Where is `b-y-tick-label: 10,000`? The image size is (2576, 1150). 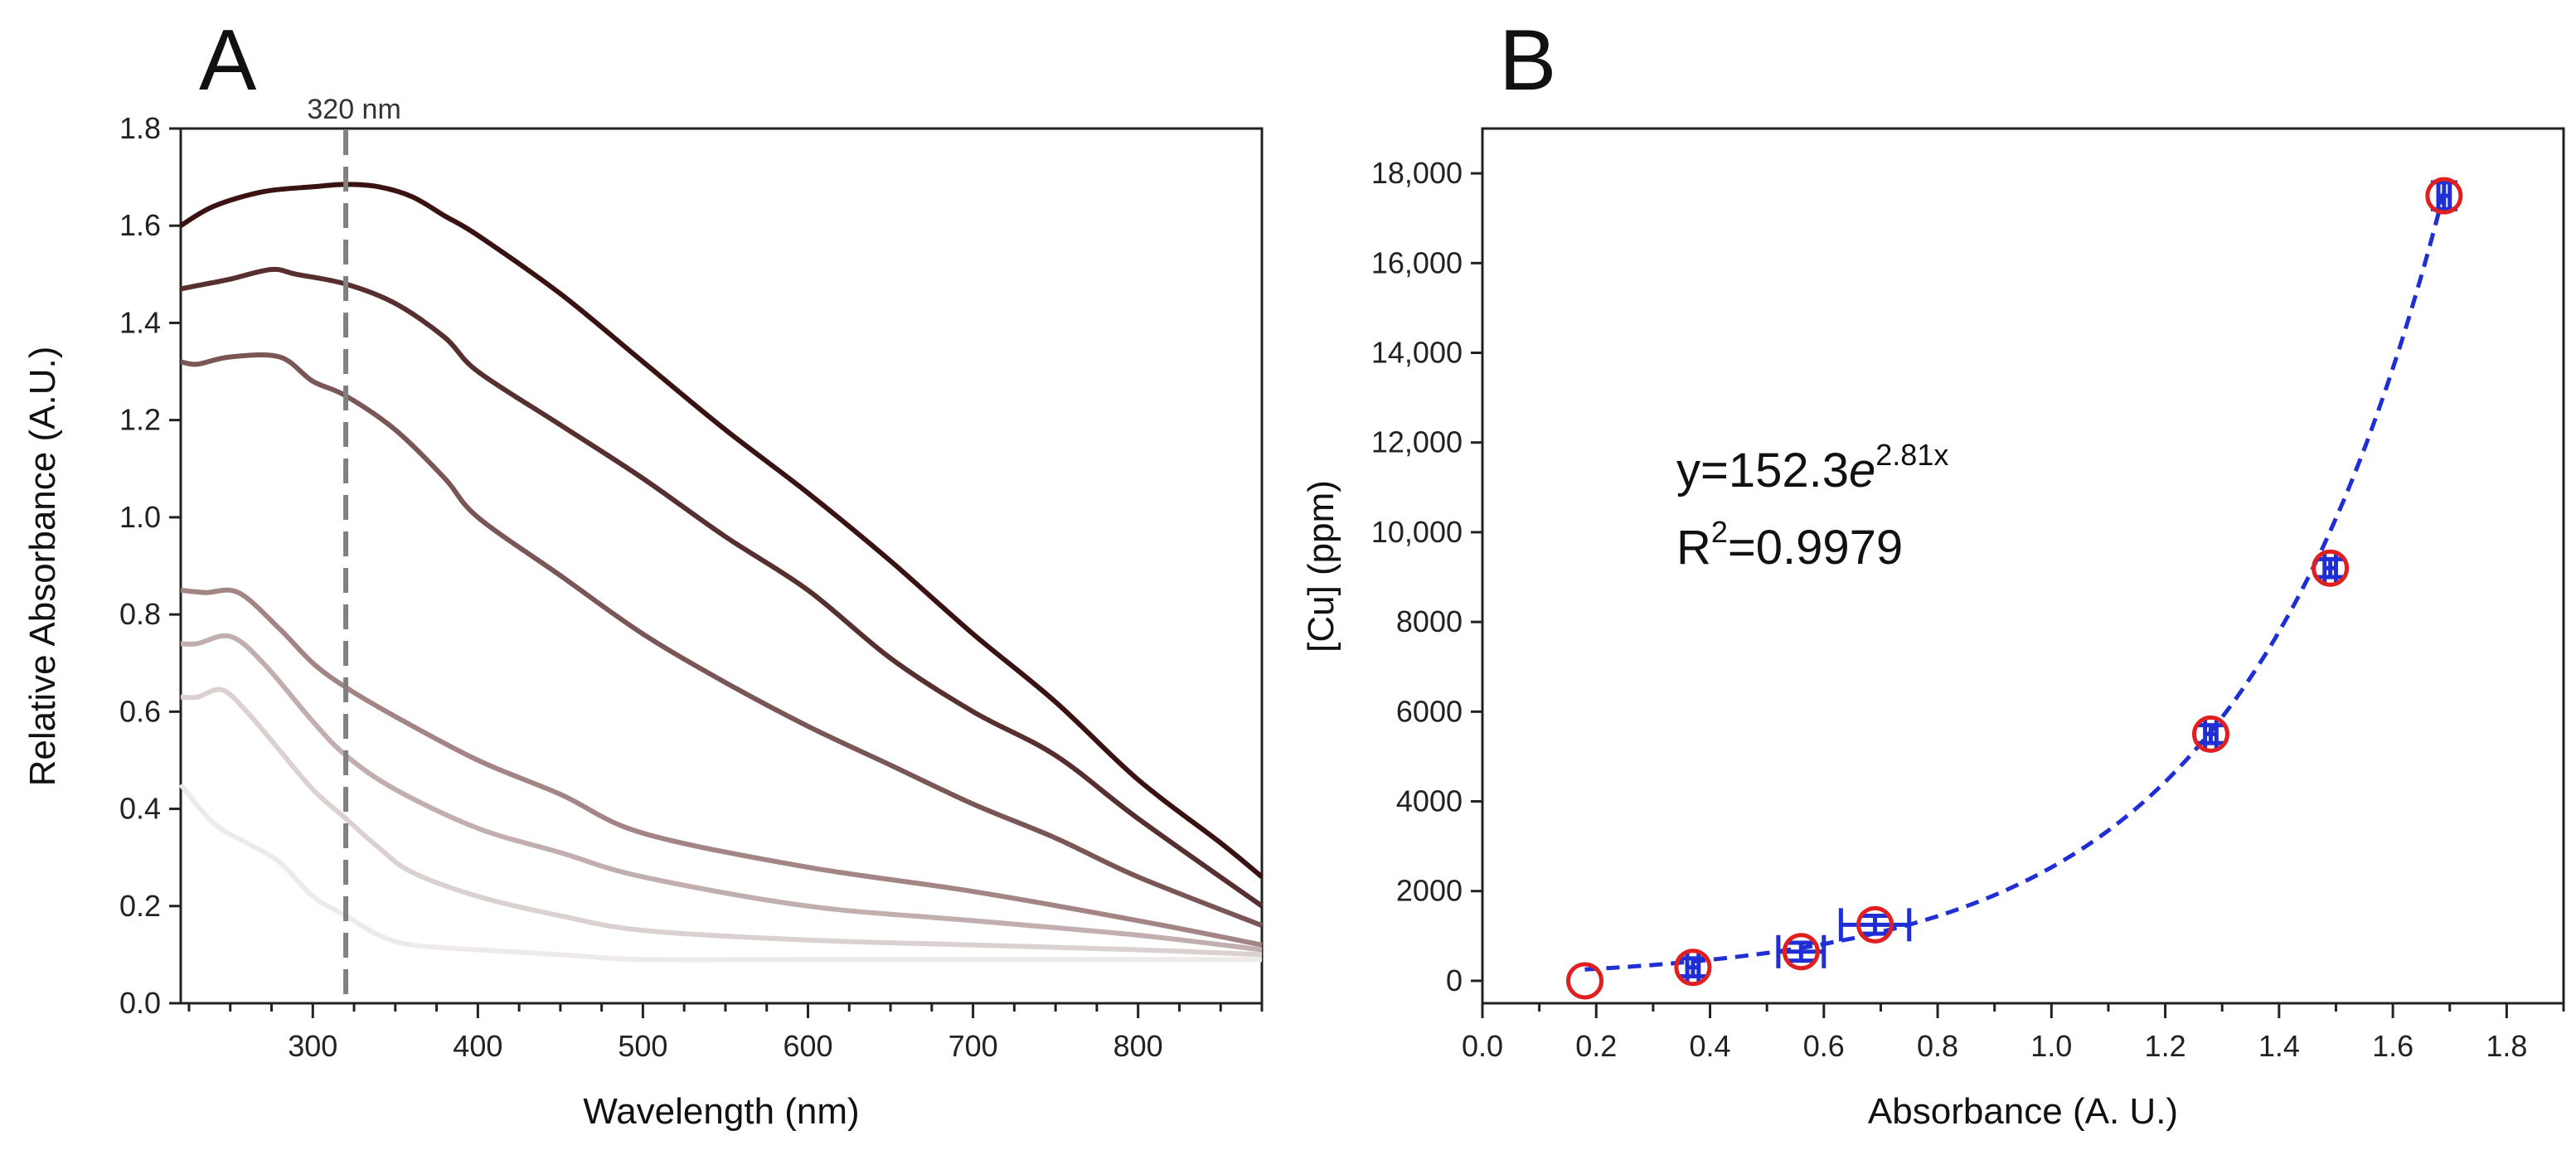
b-y-tick-label: 10,000 is located at coordinates (1417, 532).